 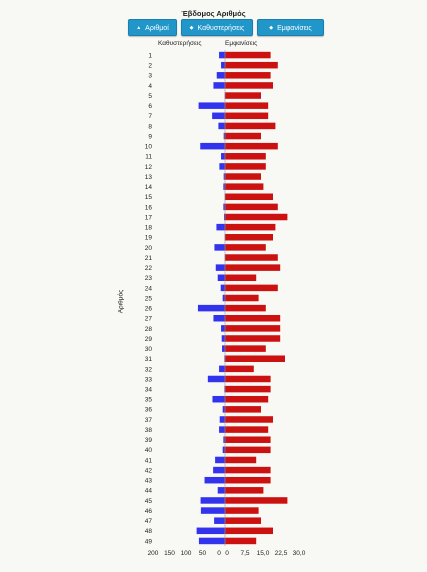 What do you see at coordinates (149, 450) in the screenshot?
I see `category-tick-label: 40` at bounding box center [149, 450].